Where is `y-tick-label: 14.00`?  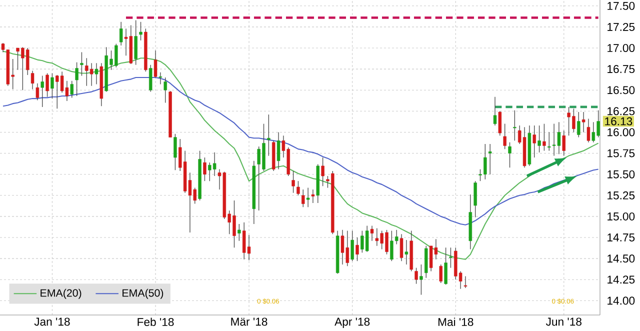 y-tick-label: 14.00 is located at coordinates (621, 300).